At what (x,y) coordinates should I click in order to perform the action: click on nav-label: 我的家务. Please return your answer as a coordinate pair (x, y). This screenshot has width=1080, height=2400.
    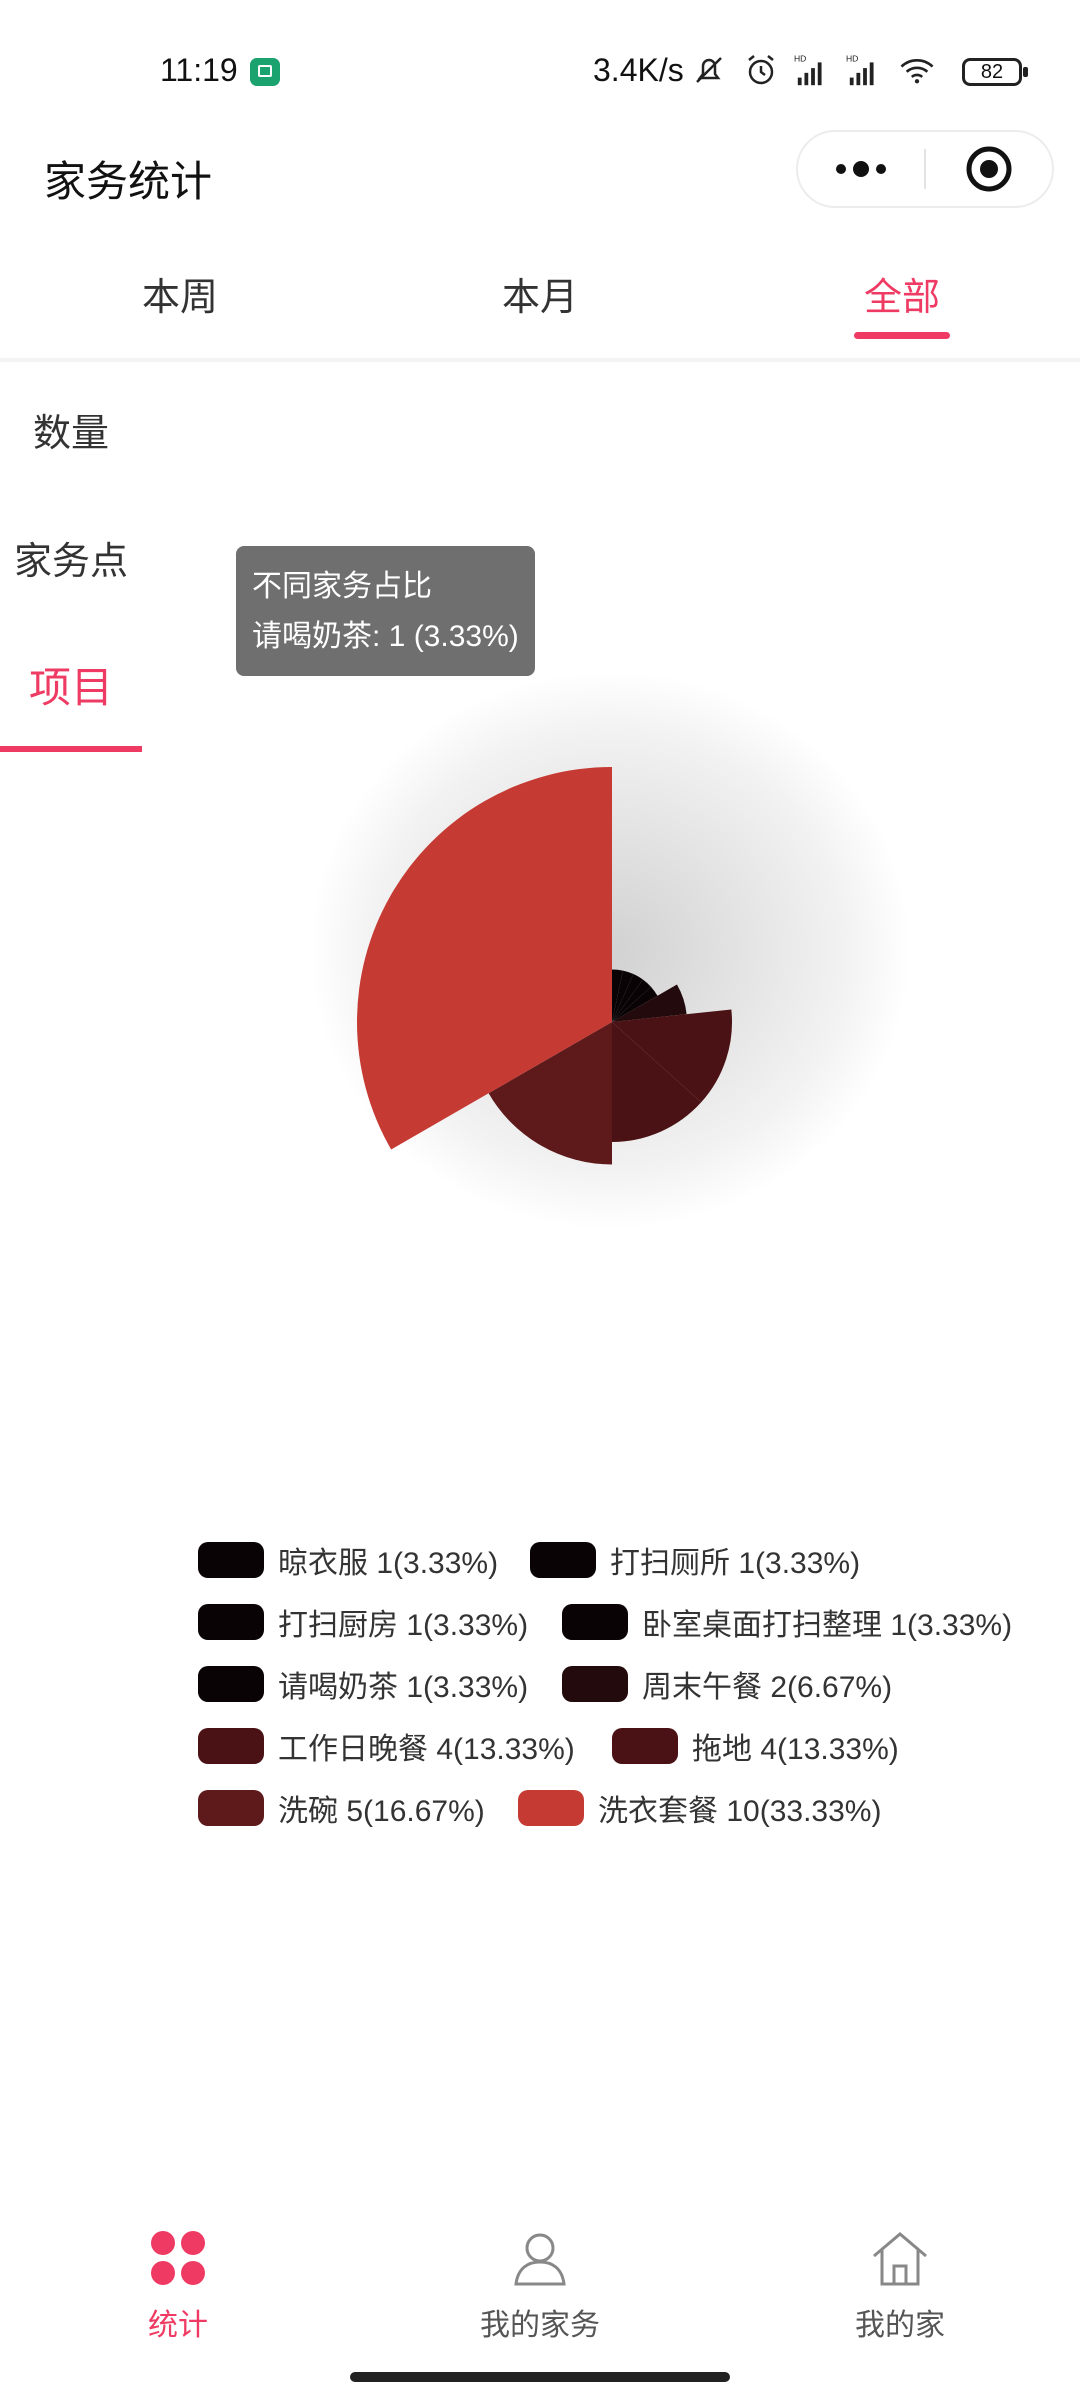
    Looking at the image, I should click on (540, 2325).